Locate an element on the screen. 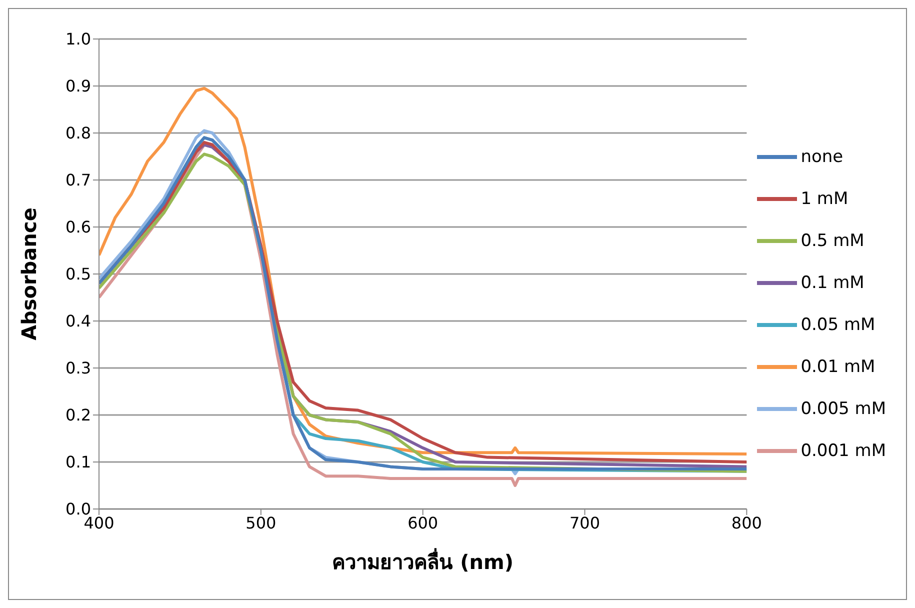 The image size is (915, 608). legend-label: 0.001 mM is located at coordinates (843, 451).